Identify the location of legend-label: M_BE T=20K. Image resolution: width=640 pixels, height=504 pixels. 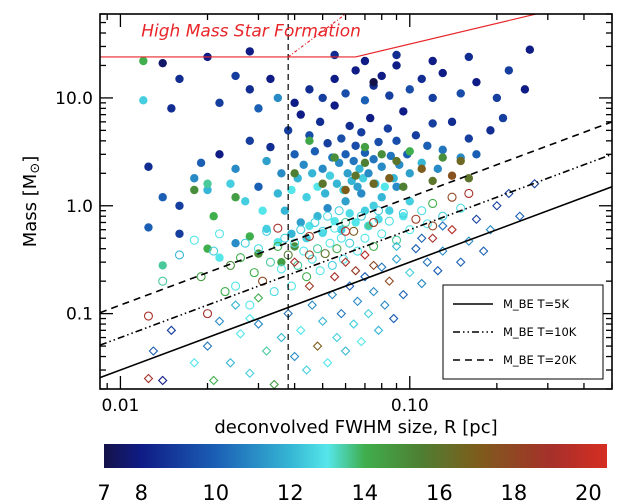
(540, 360).